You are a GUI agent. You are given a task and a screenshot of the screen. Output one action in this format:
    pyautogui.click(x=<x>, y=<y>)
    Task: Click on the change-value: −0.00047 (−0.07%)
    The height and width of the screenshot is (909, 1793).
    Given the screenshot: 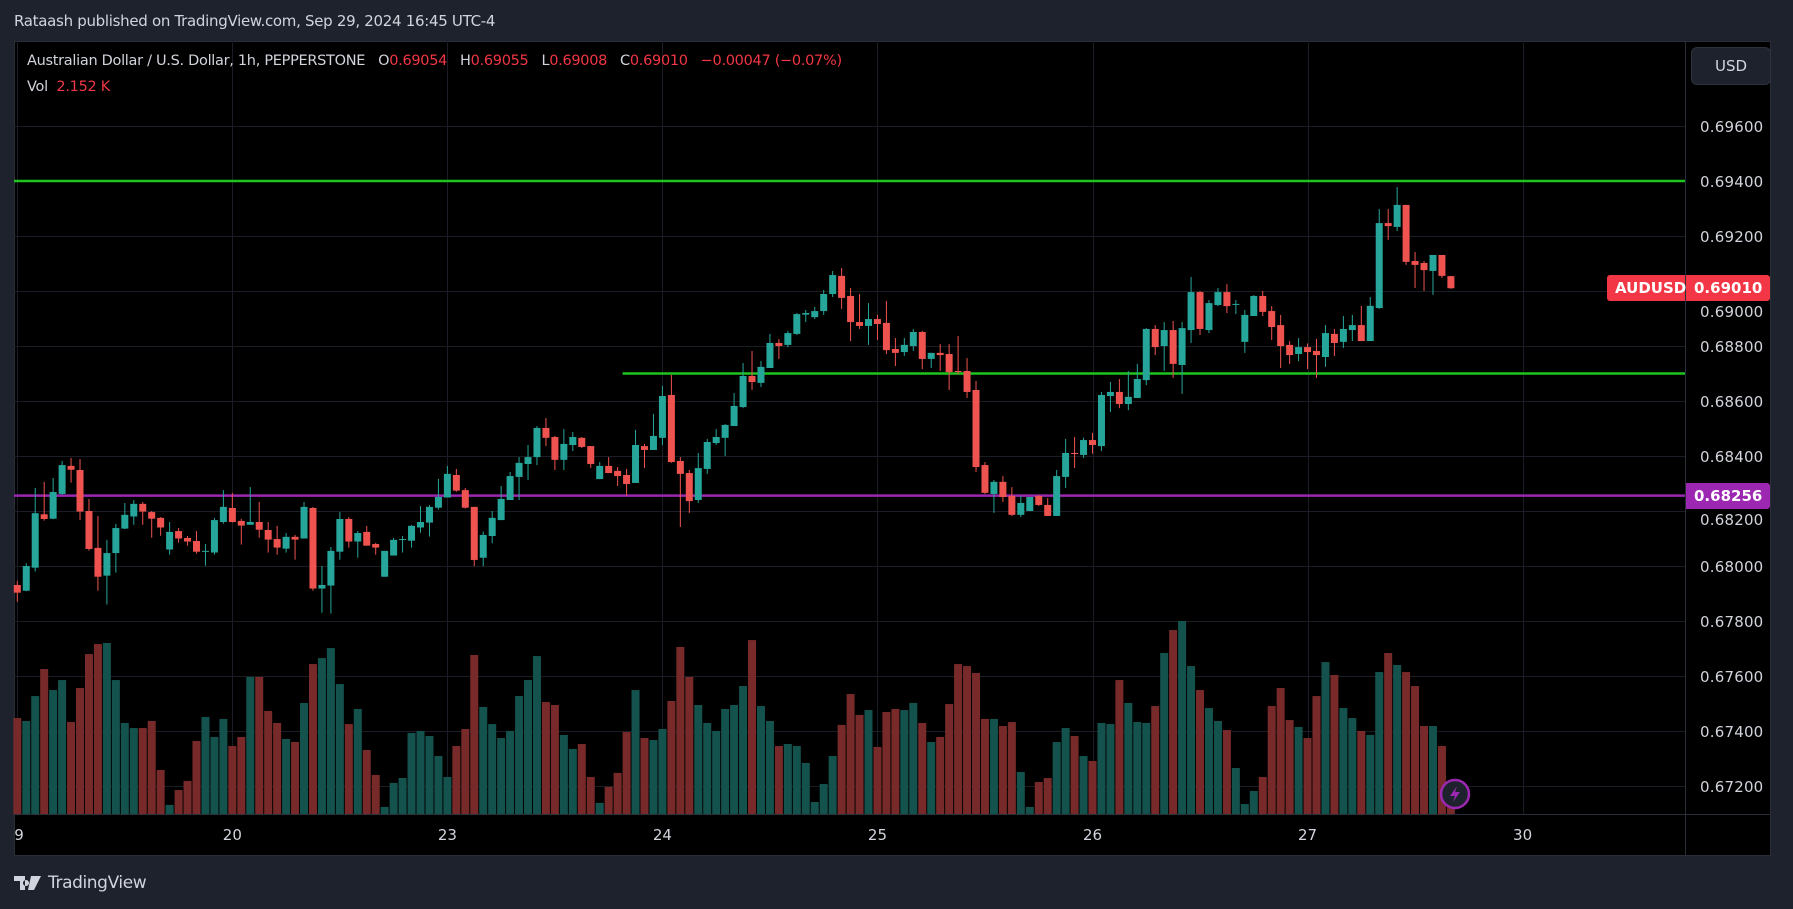 What is the action you would take?
    pyautogui.click(x=771, y=61)
    